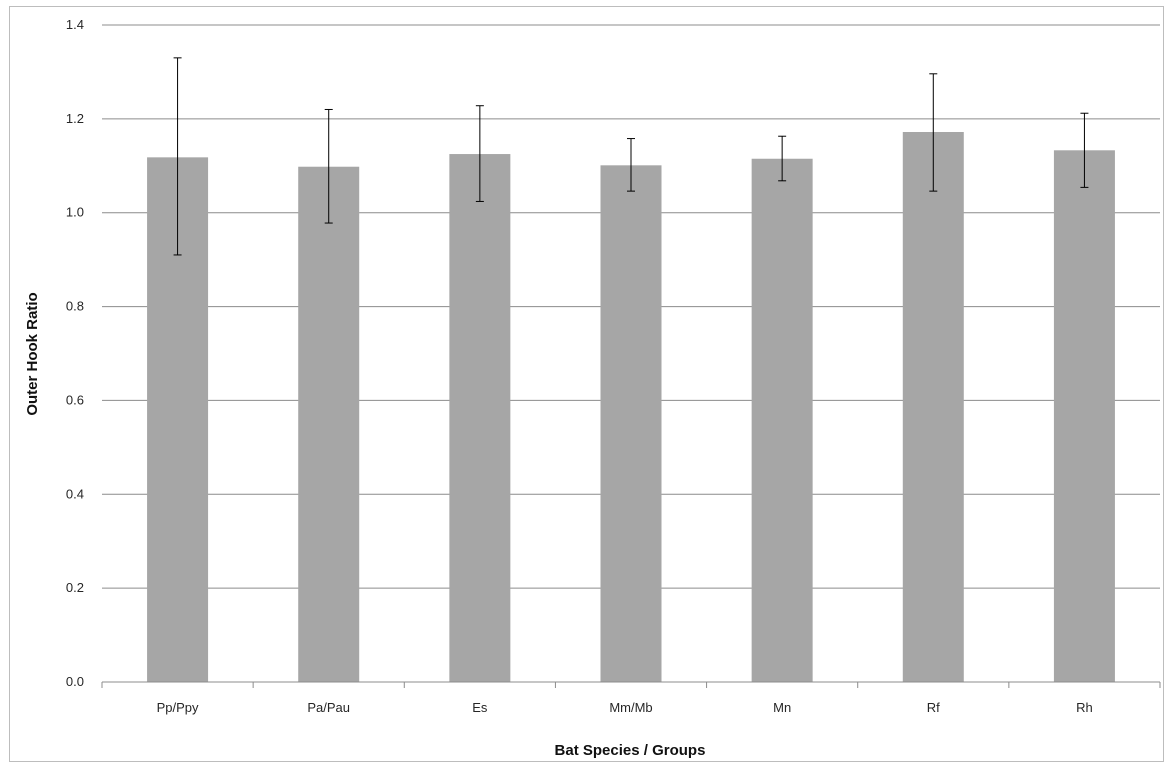  I want to click on y-tick-label: 0.0, so click(75, 681).